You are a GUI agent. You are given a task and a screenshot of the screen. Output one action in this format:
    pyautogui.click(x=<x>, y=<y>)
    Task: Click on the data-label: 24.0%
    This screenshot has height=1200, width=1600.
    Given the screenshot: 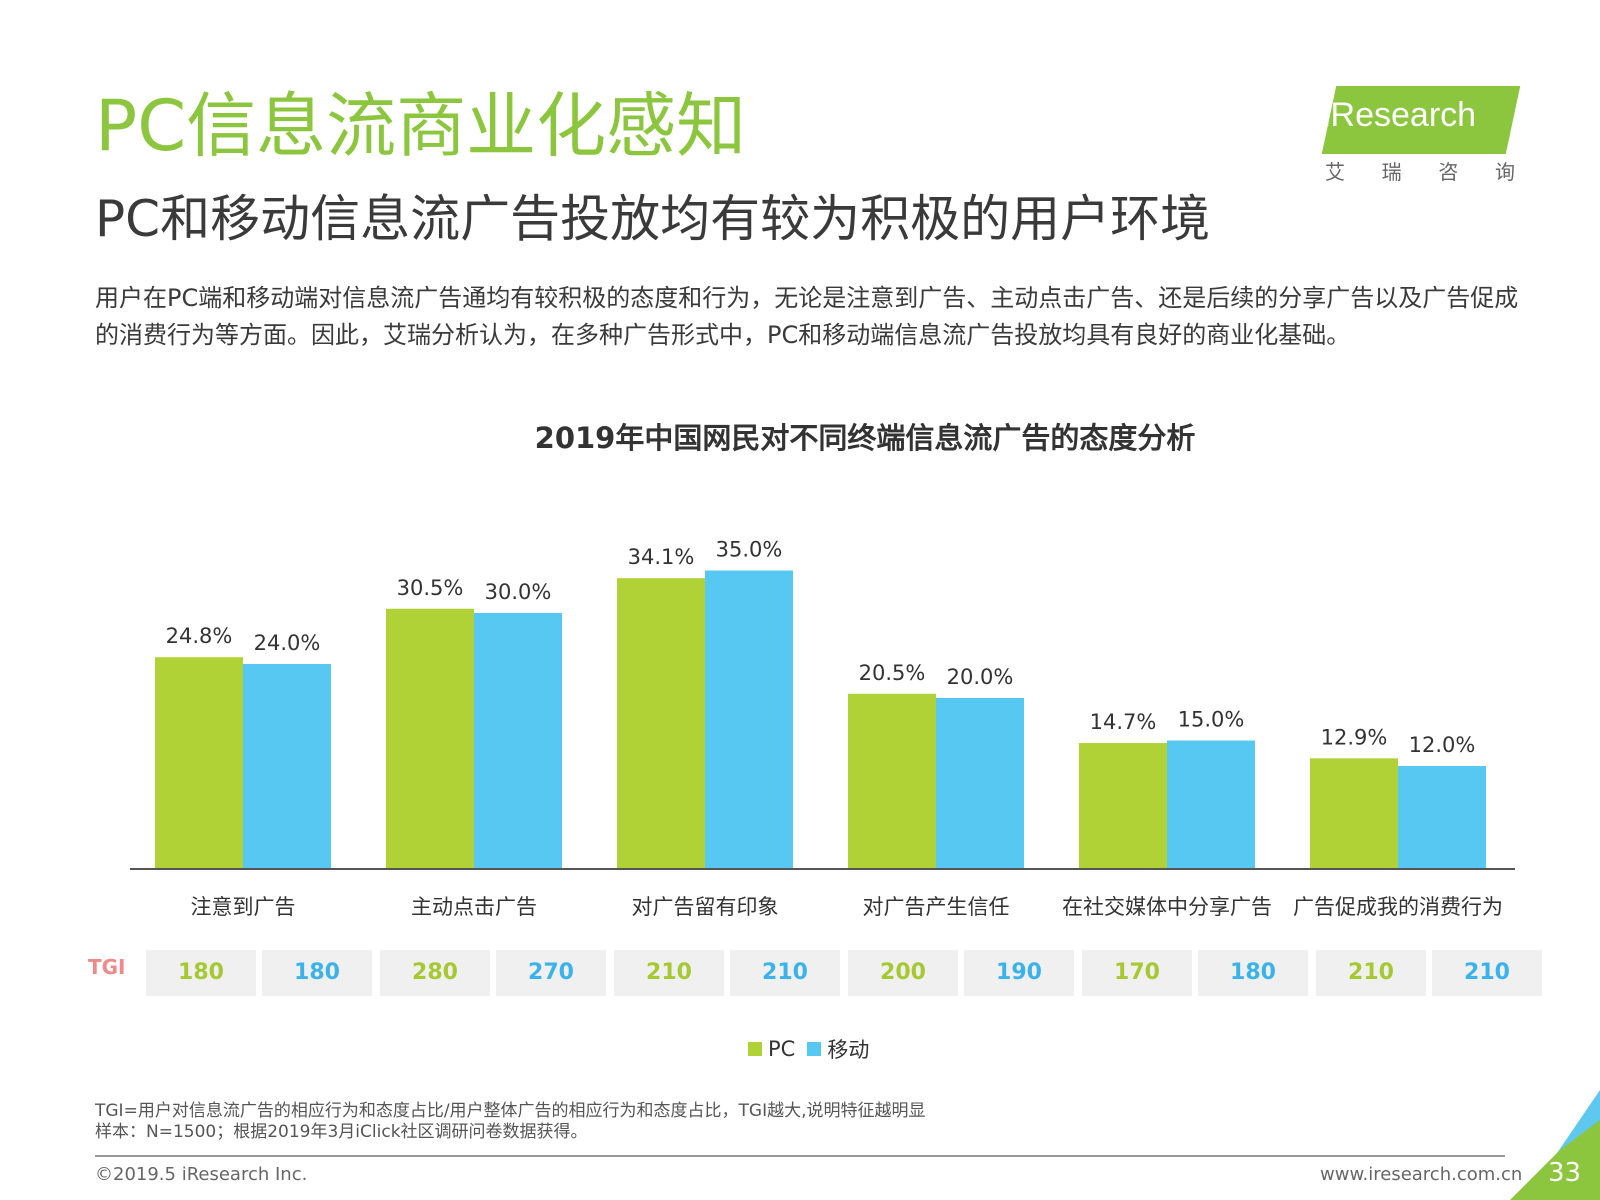 What is the action you would take?
    pyautogui.click(x=287, y=643)
    